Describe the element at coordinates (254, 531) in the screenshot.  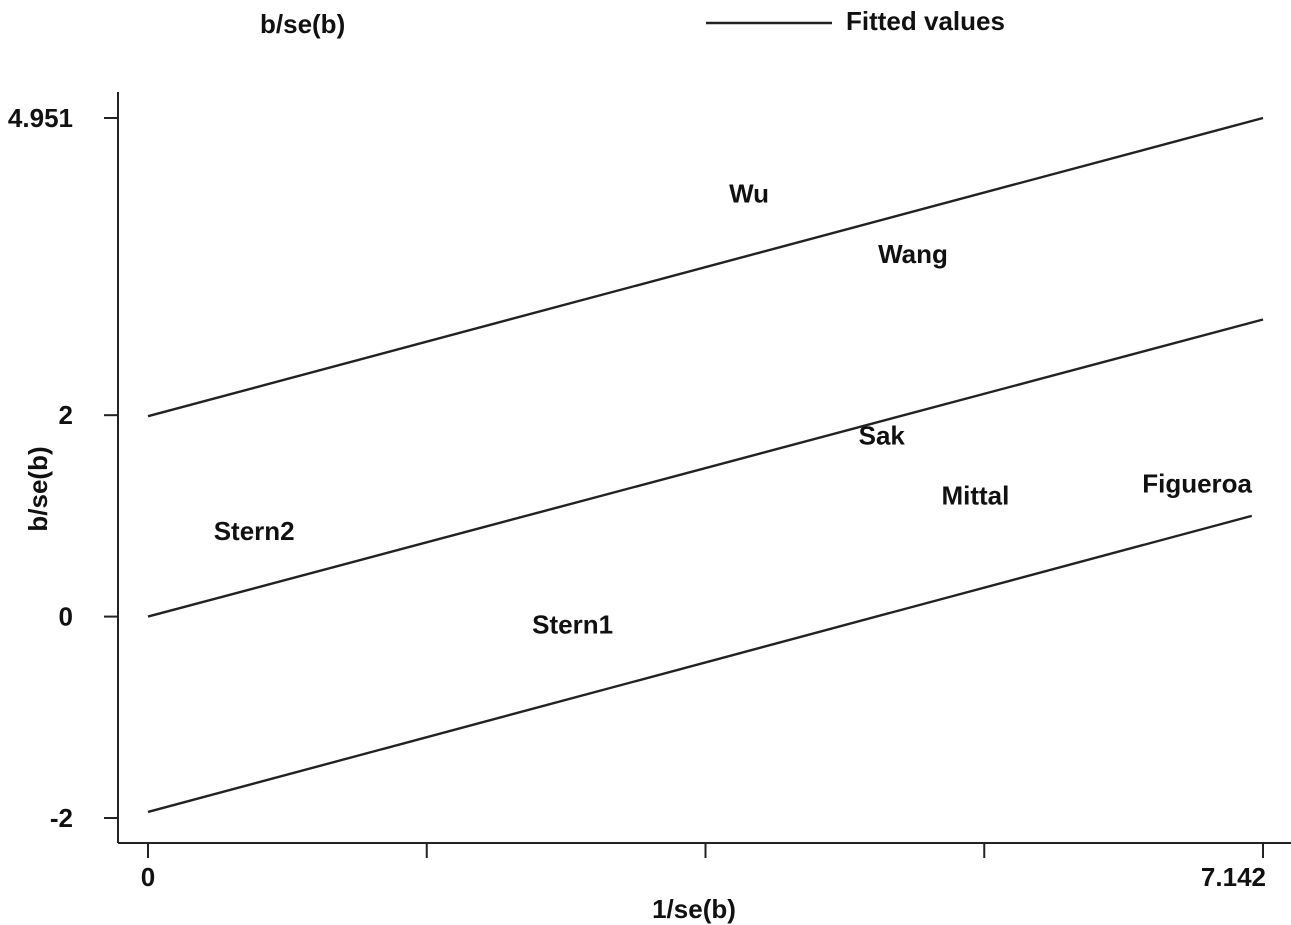
I see `point-label-stern2: Stern2` at that location.